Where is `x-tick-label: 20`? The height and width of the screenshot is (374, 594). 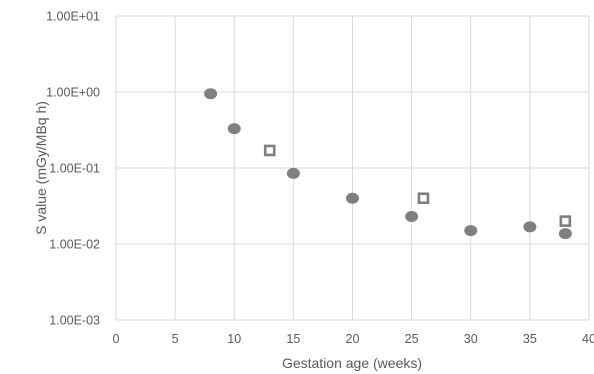 x-tick-label: 20 is located at coordinates (353, 339).